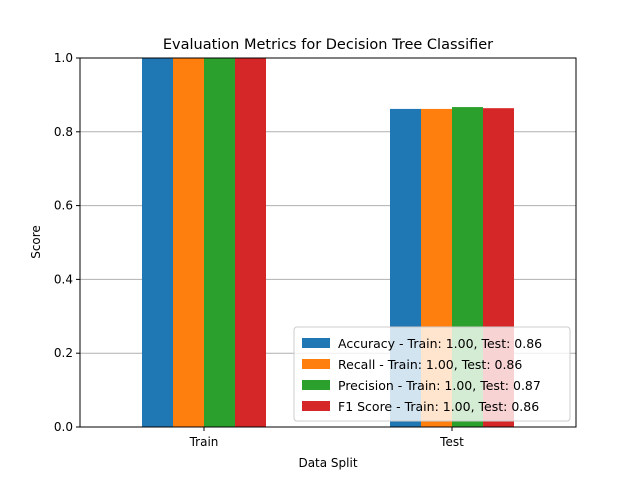 The width and height of the screenshot is (640, 480). Describe the element at coordinates (36, 242) in the screenshot. I see `y-axis-label: Score` at that location.